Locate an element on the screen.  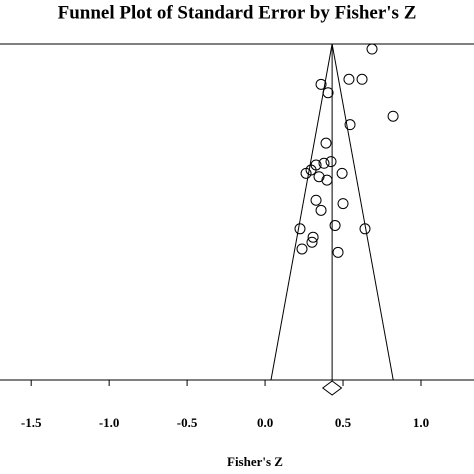
x-tick-label: -1.0 is located at coordinates (109, 422).